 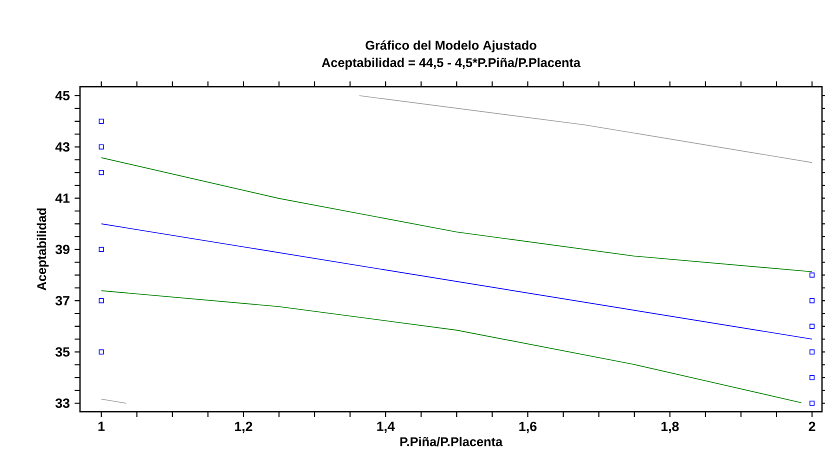 What do you see at coordinates (42, 249) in the screenshot?
I see `y-axis-title: Aceptabilidad` at bounding box center [42, 249].